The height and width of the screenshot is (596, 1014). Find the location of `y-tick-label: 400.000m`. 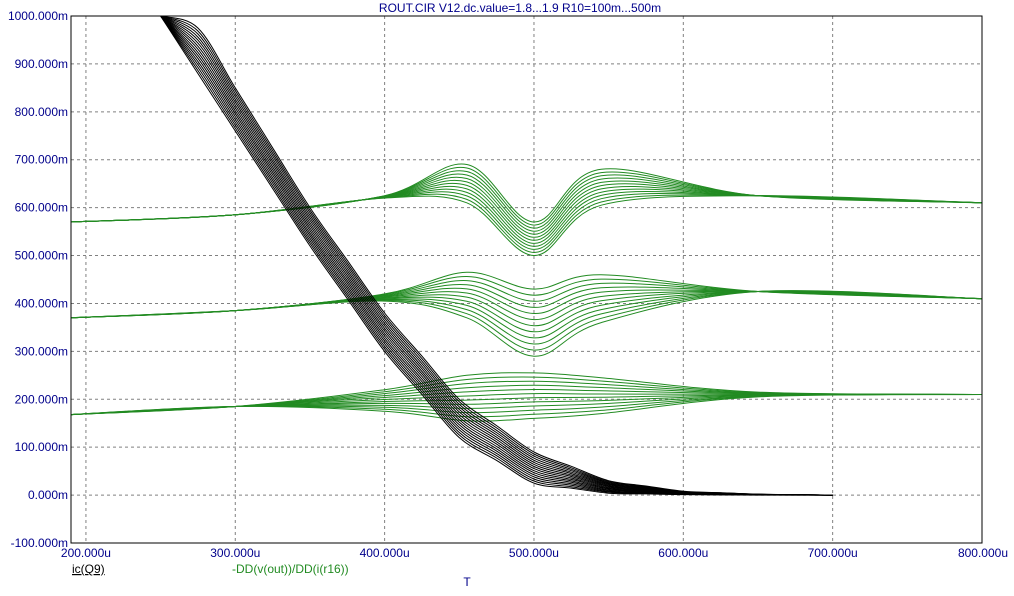

y-tick-label: 400.000m is located at coordinates (41, 303).